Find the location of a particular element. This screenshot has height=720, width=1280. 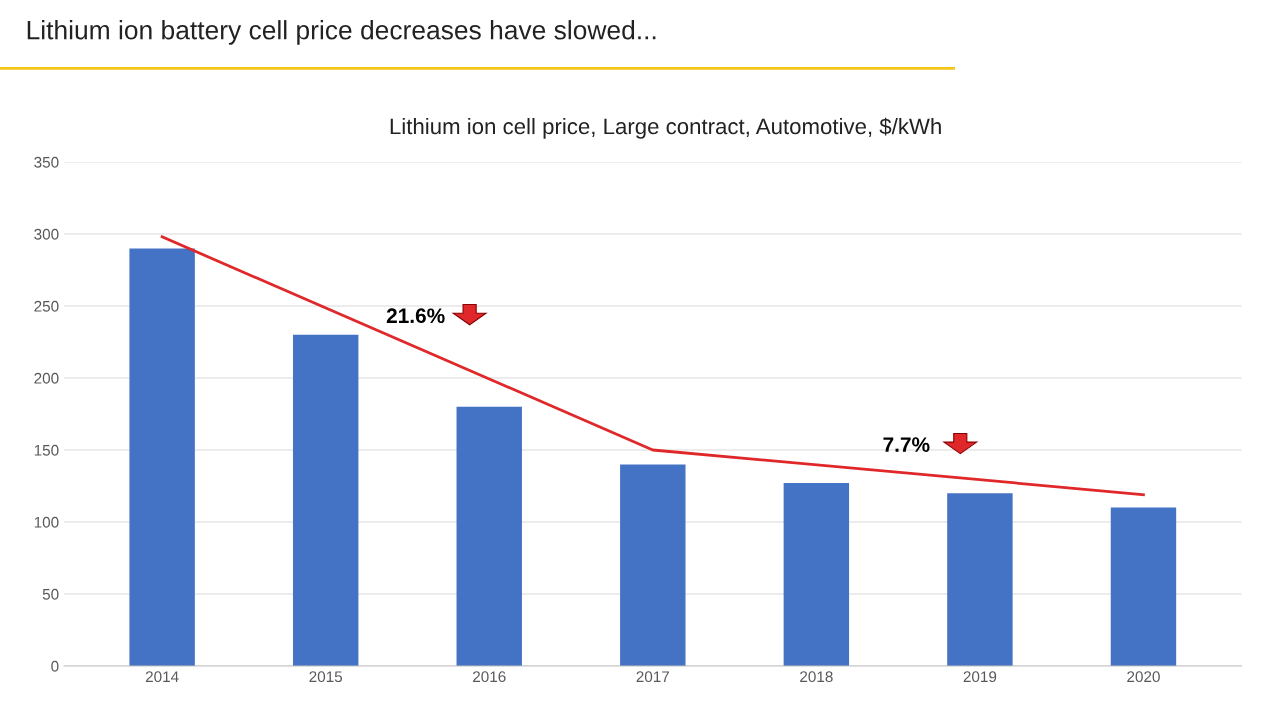

y-tick-label: 50 is located at coordinates (50, 594).